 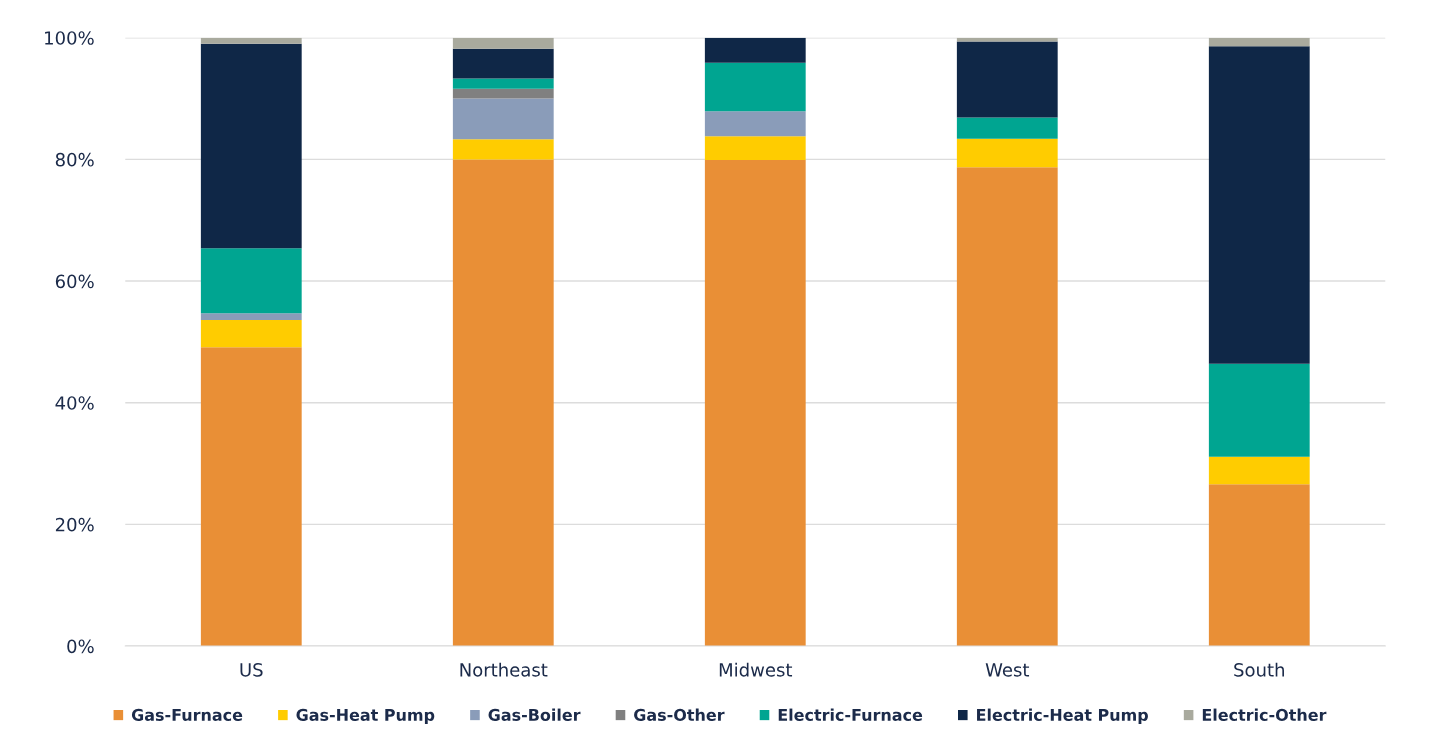 What do you see at coordinates (1007, 670) in the screenshot?
I see `x-tick-label: West` at bounding box center [1007, 670].